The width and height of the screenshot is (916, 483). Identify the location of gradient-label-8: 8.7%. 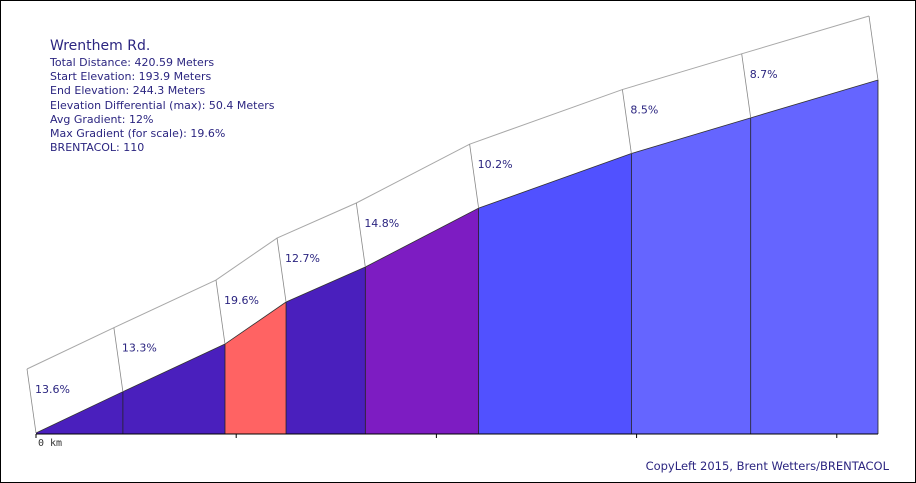
(764, 74).